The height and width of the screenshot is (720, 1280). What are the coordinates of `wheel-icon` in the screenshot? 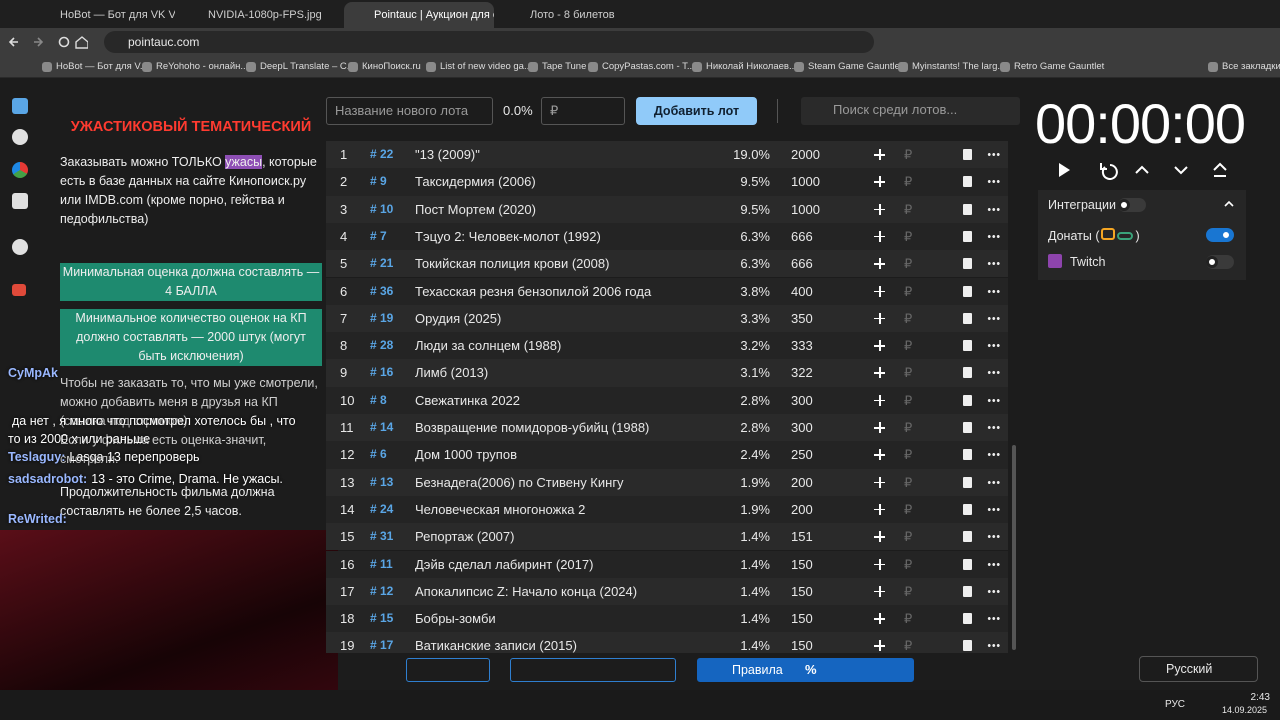 It's located at (20, 170).